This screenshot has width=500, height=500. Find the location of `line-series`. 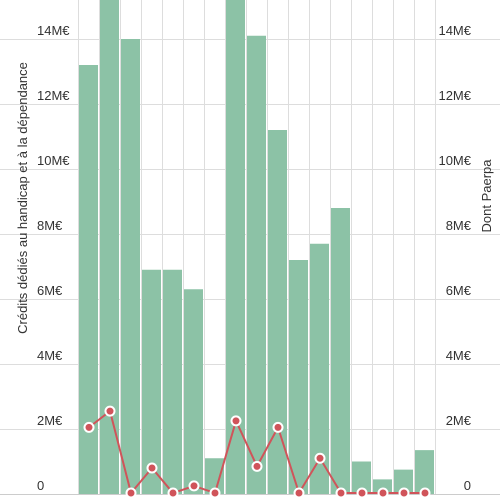

line-series is located at coordinates (257, 452).